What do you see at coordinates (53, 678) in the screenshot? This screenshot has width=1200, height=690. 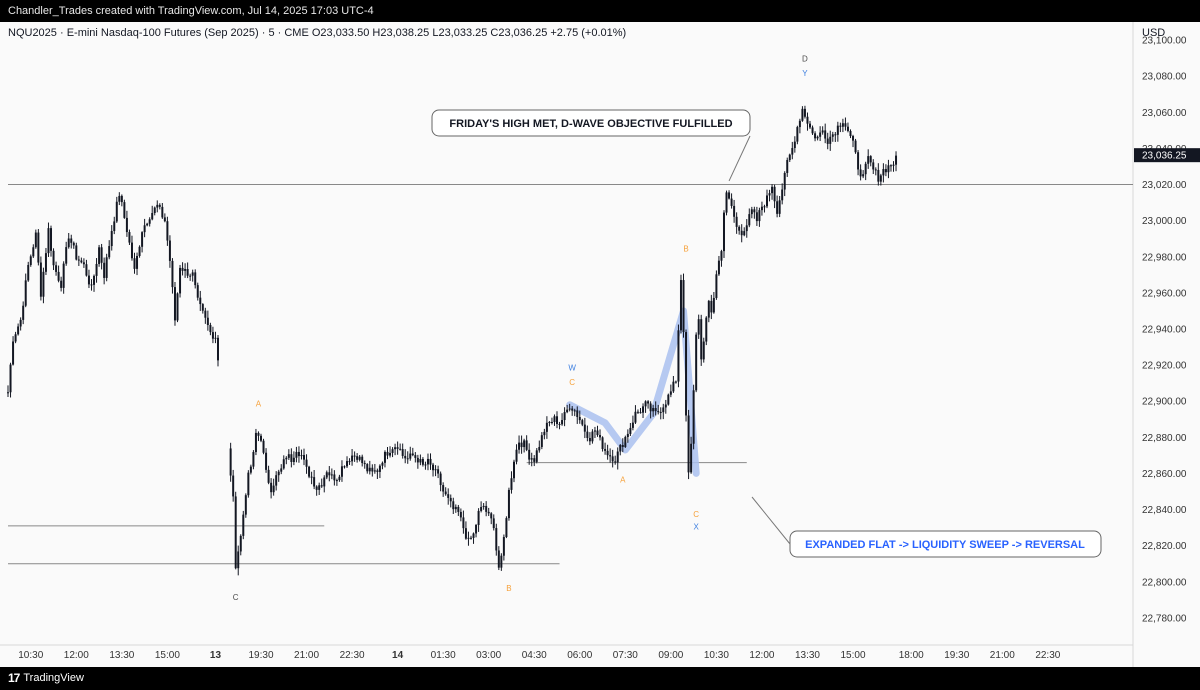 I see `tradingview-logo-text: TradingView` at bounding box center [53, 678].